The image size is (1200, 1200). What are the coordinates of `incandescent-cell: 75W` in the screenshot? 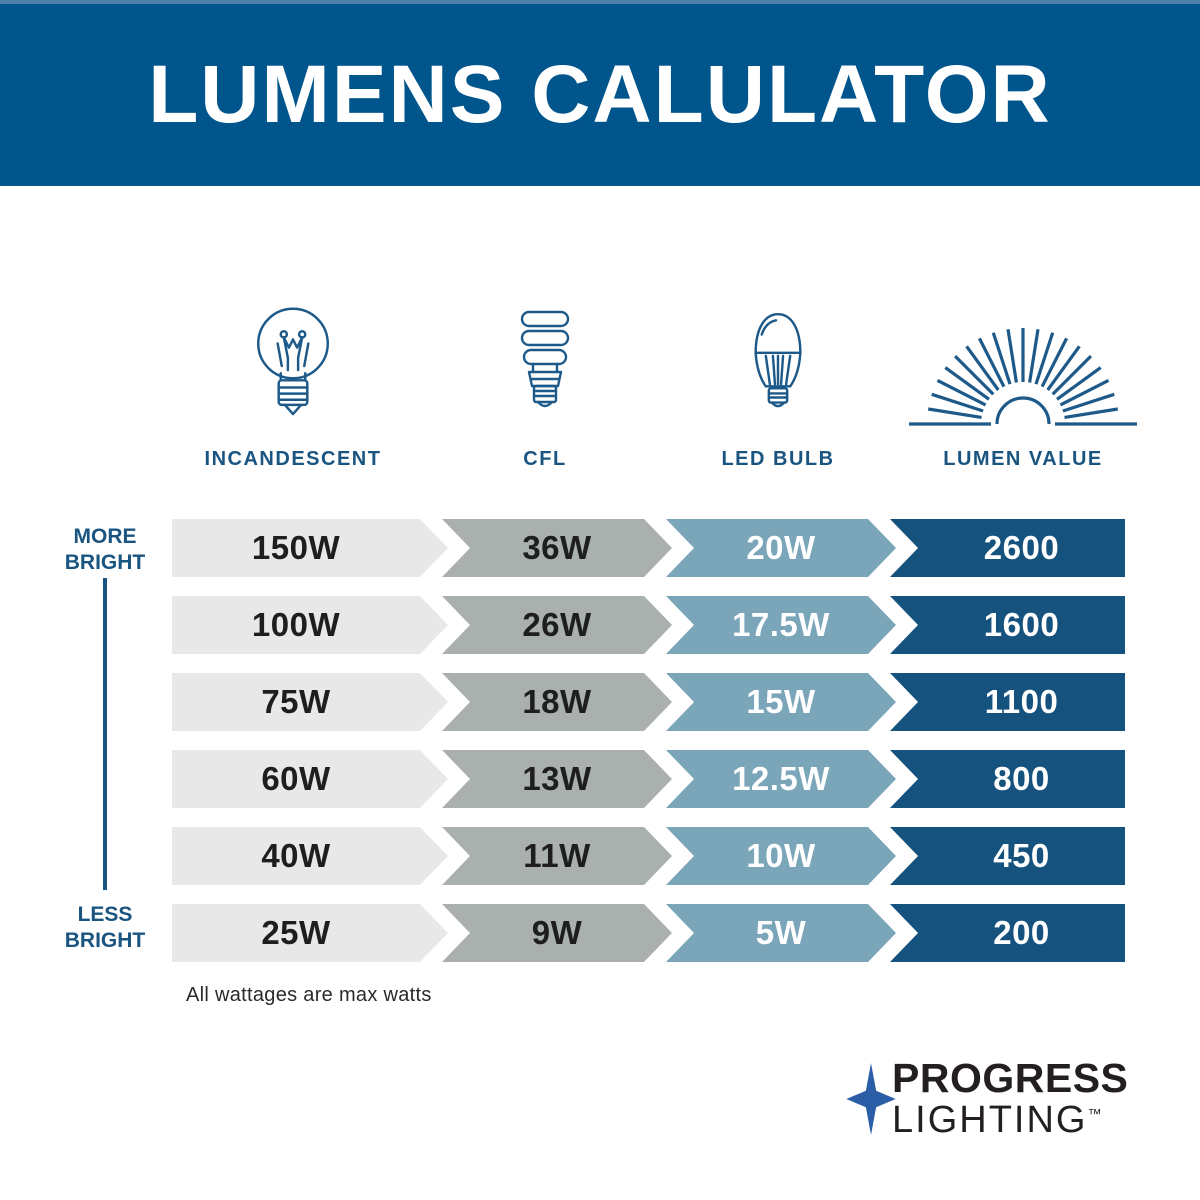 It's located at (310, 702).